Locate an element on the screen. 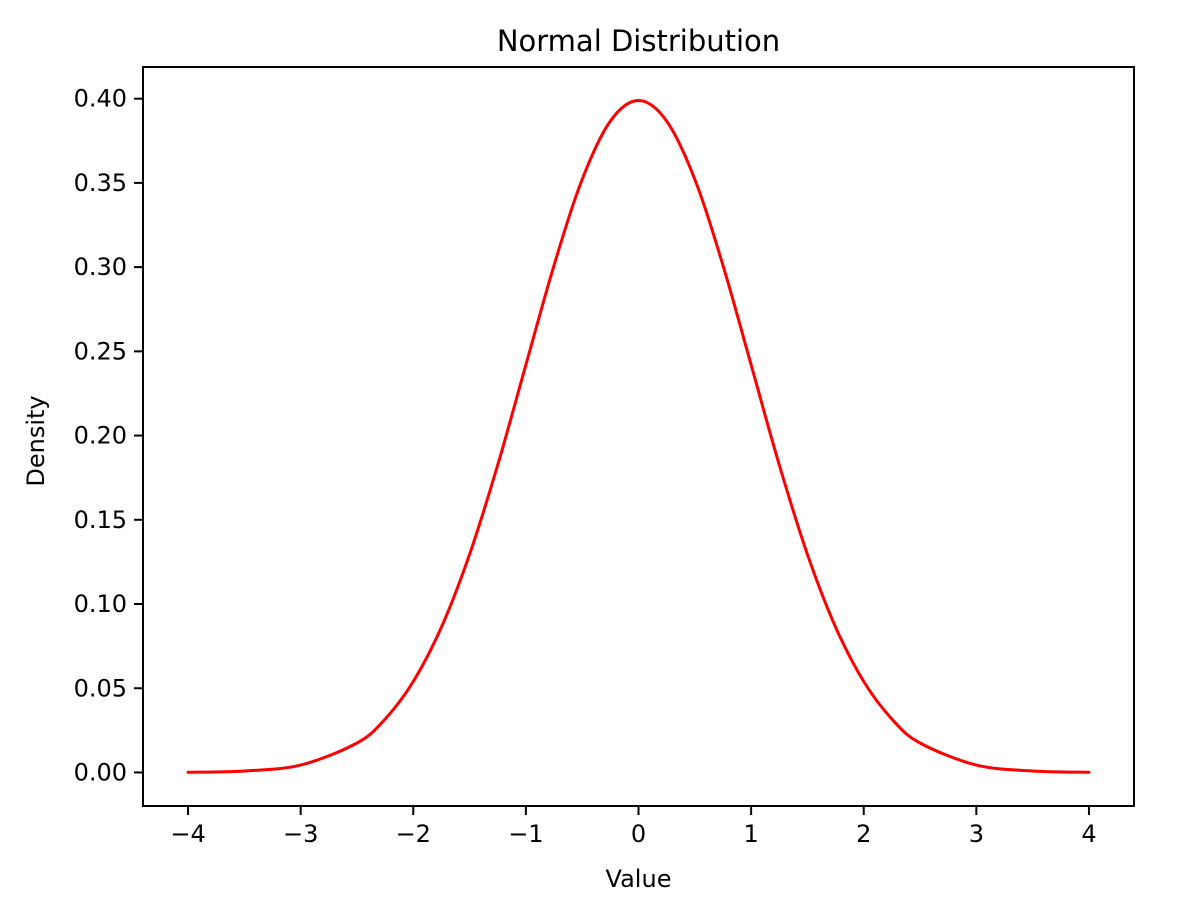  y-tick-label: 0.15 is located at coordinates (100, 520).